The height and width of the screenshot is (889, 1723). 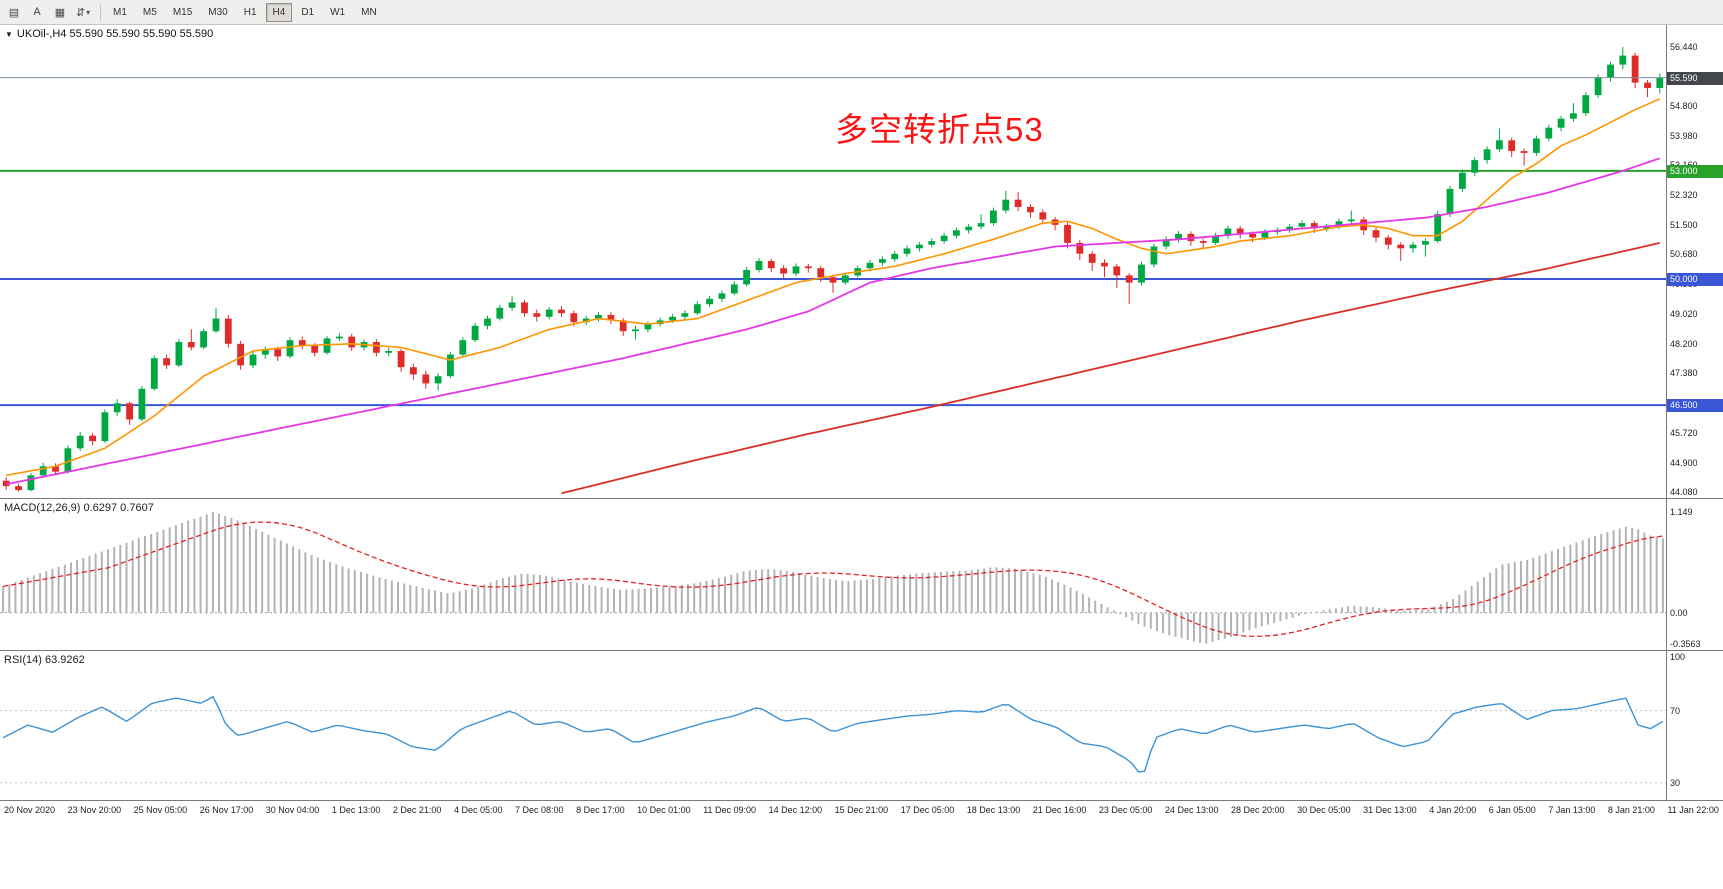 What do you see at coordinates (1675, 782) in the screenshot?
I see `rsi-tick: 30` at bounding box center [1675, 782].